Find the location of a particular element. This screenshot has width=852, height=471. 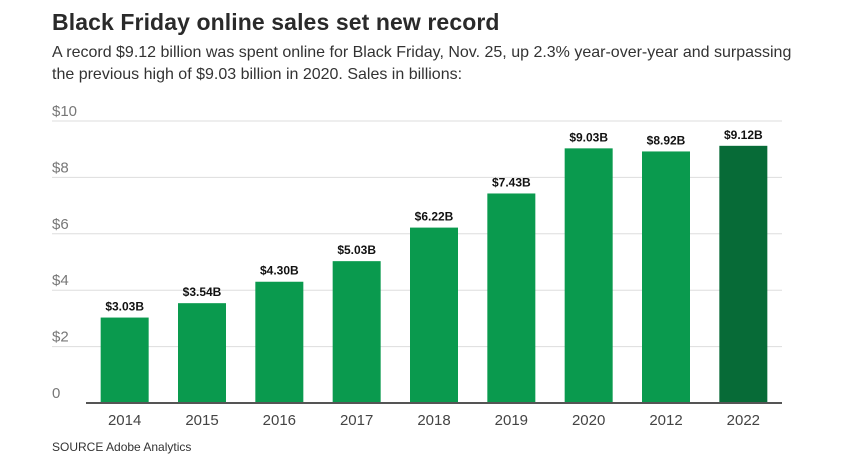

bar-value-label: $6.22B is located at coordinates (434, 217).